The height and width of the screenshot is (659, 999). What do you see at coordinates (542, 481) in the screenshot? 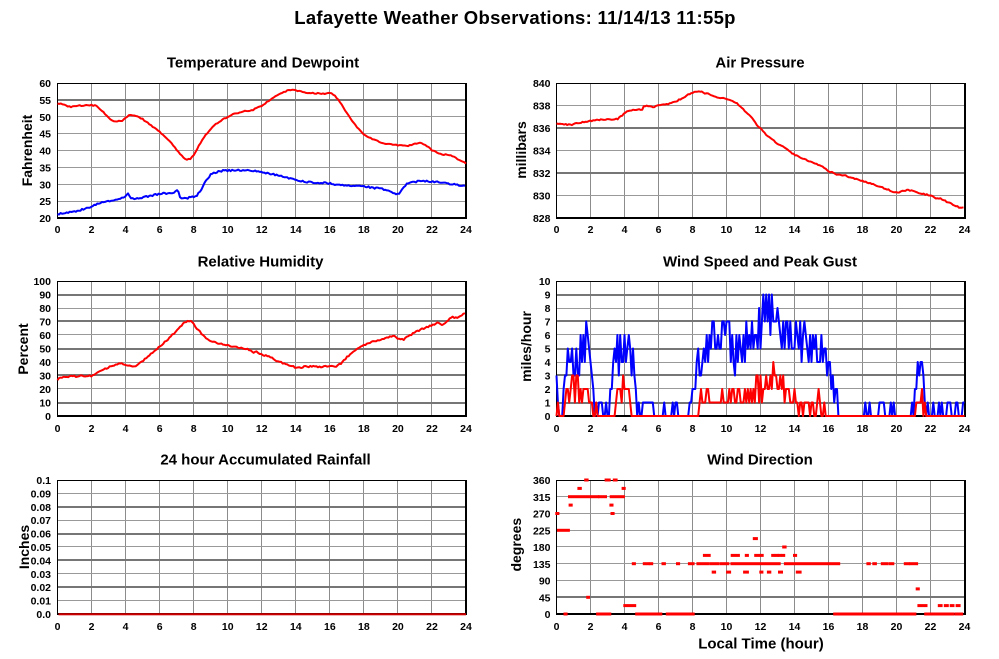
I see `svg-text: 360` at bounding box center [542, 481].